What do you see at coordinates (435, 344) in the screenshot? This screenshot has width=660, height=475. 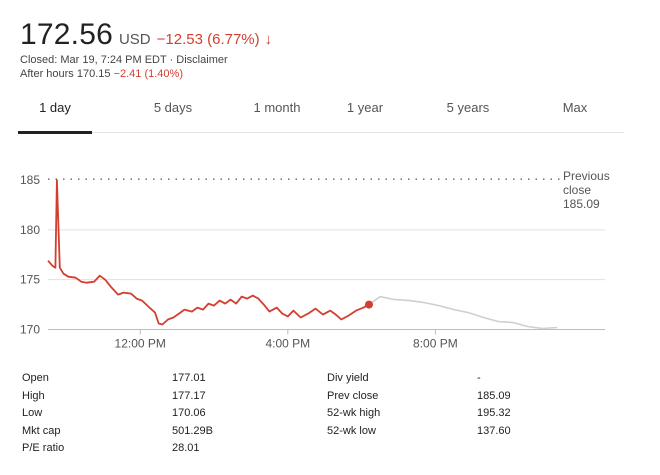 I see `x-tick-label: 8:00 PM` at bounding box center [435, 344].